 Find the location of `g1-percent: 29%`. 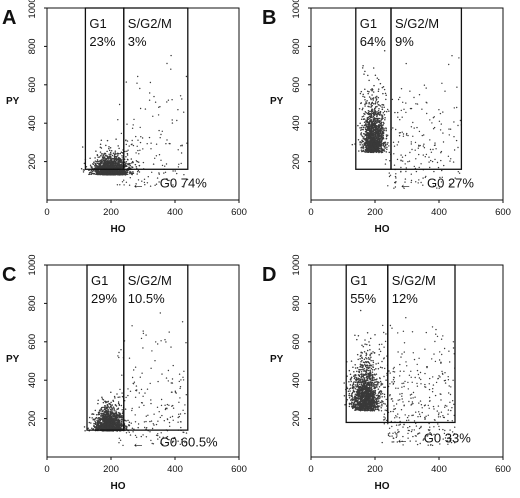

g1-percent: 29% is located at coordinates (104, 298).